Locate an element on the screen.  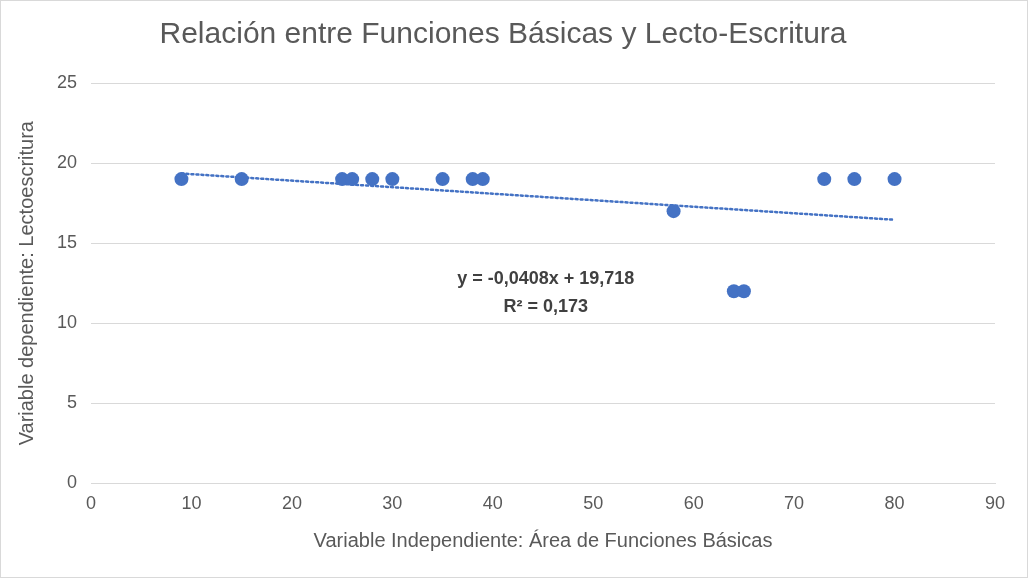
x-tick-label: 0 is located at coordinates (91, 503).